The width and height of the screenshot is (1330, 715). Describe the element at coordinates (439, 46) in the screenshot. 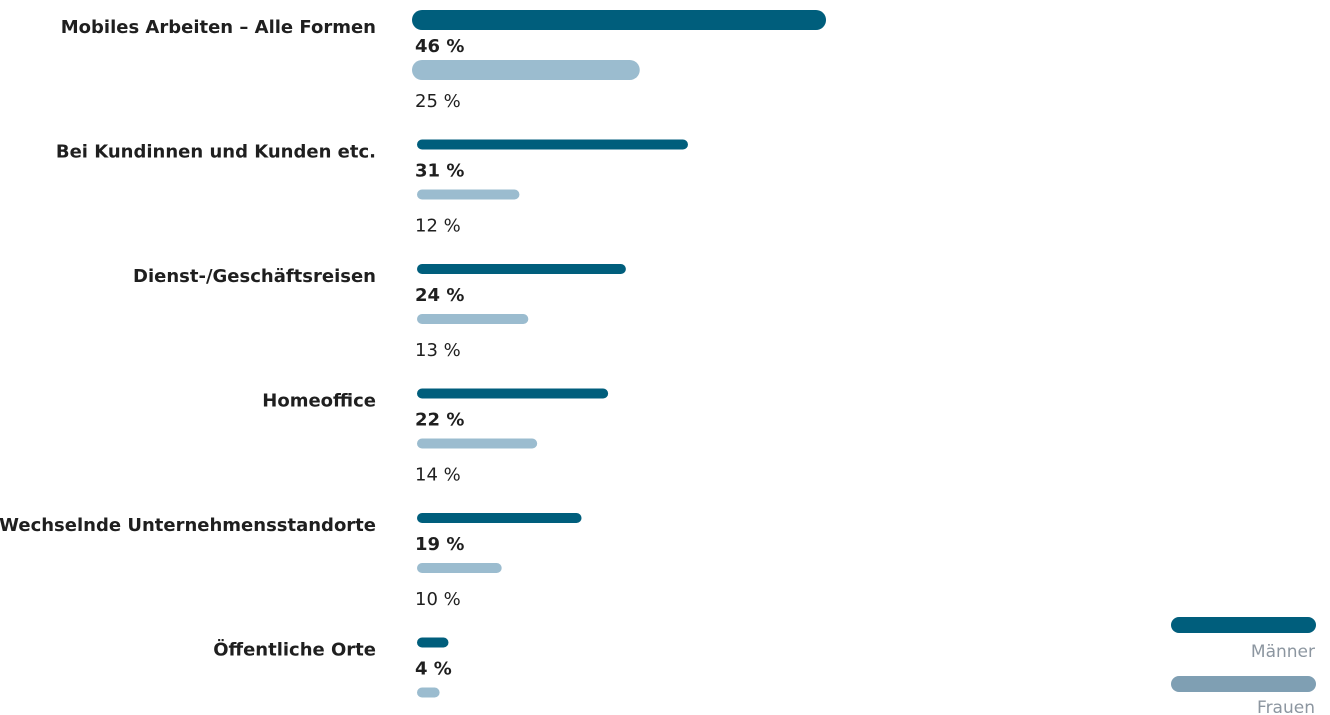

I see `value-label-maenner: 46 %` at that location.